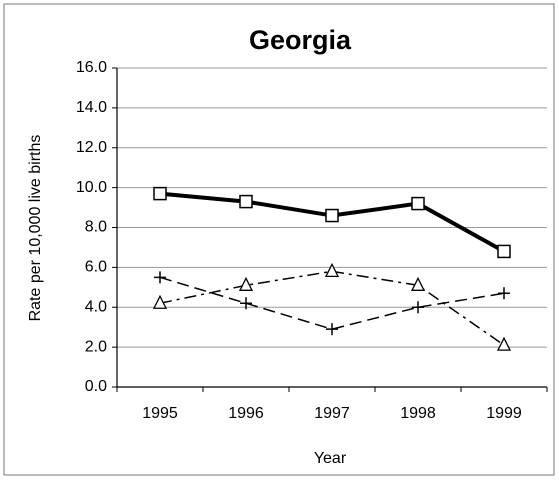 The width and height of the screenshot is (559, 480). Describe the element at coordinates (96, 386) in the screenshot. I see `y-tick-label: 0.0` at that location.